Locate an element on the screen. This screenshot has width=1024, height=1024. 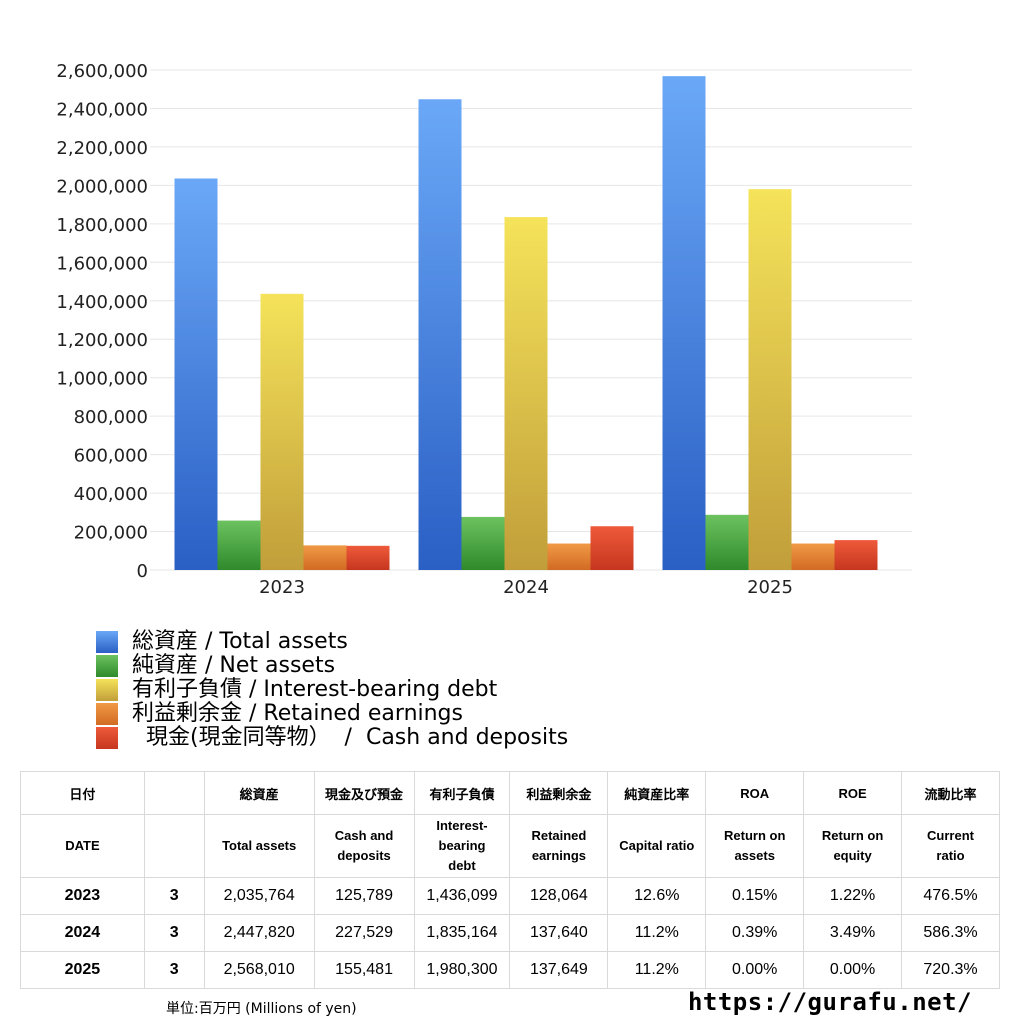
y-tick-label: 200,000 is located at coordinates (111, 533).